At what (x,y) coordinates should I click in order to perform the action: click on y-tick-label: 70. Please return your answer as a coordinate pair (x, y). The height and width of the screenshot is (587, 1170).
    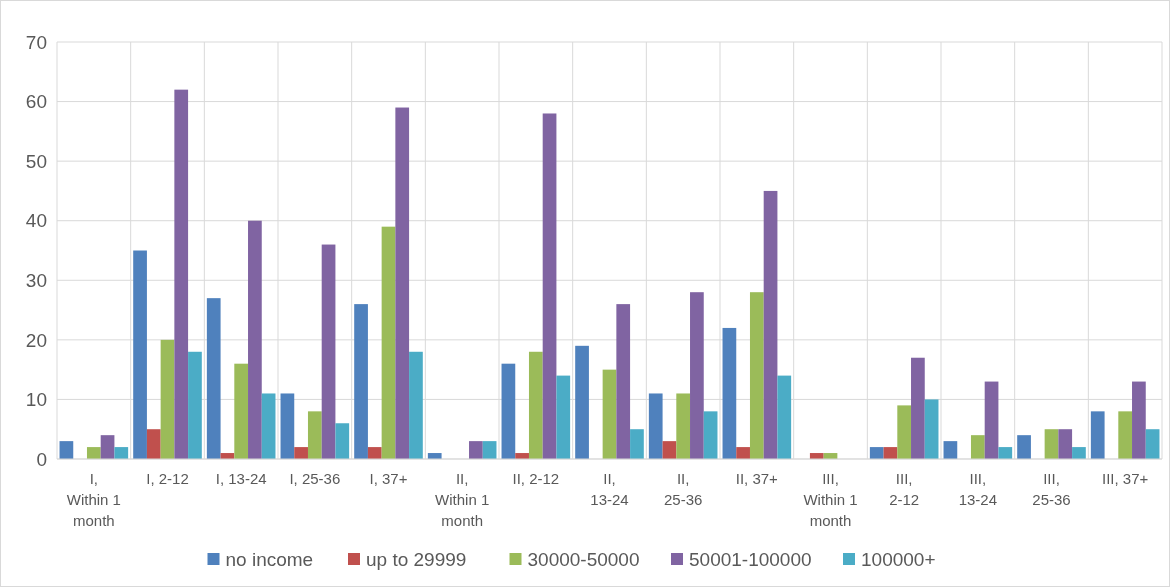
    Looking at the image, I should click on (36, 42).